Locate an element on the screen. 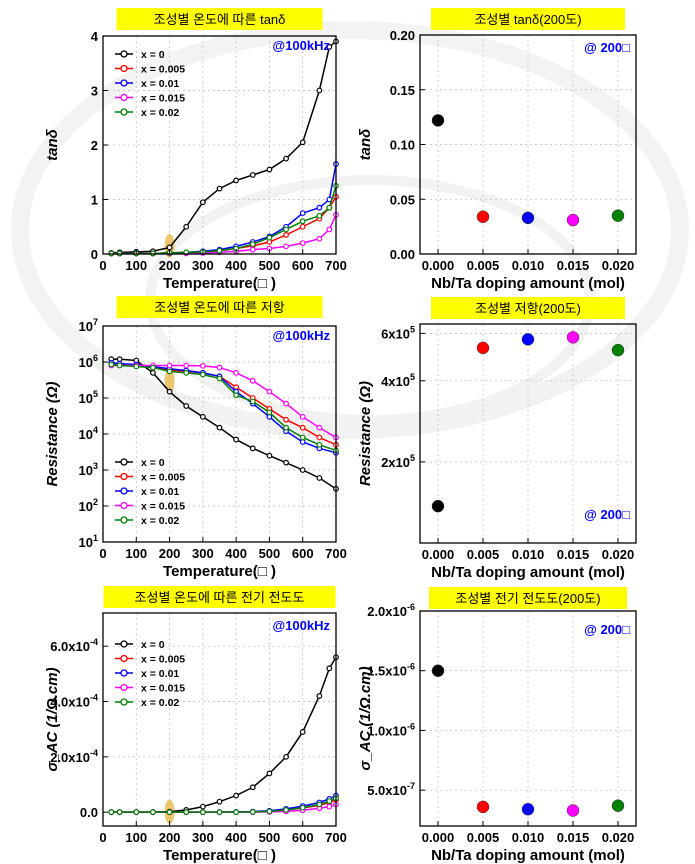 The height and width of the screenshot is (864, 695). y-tick-label: 0.20 is located at coordinates (402, 35).